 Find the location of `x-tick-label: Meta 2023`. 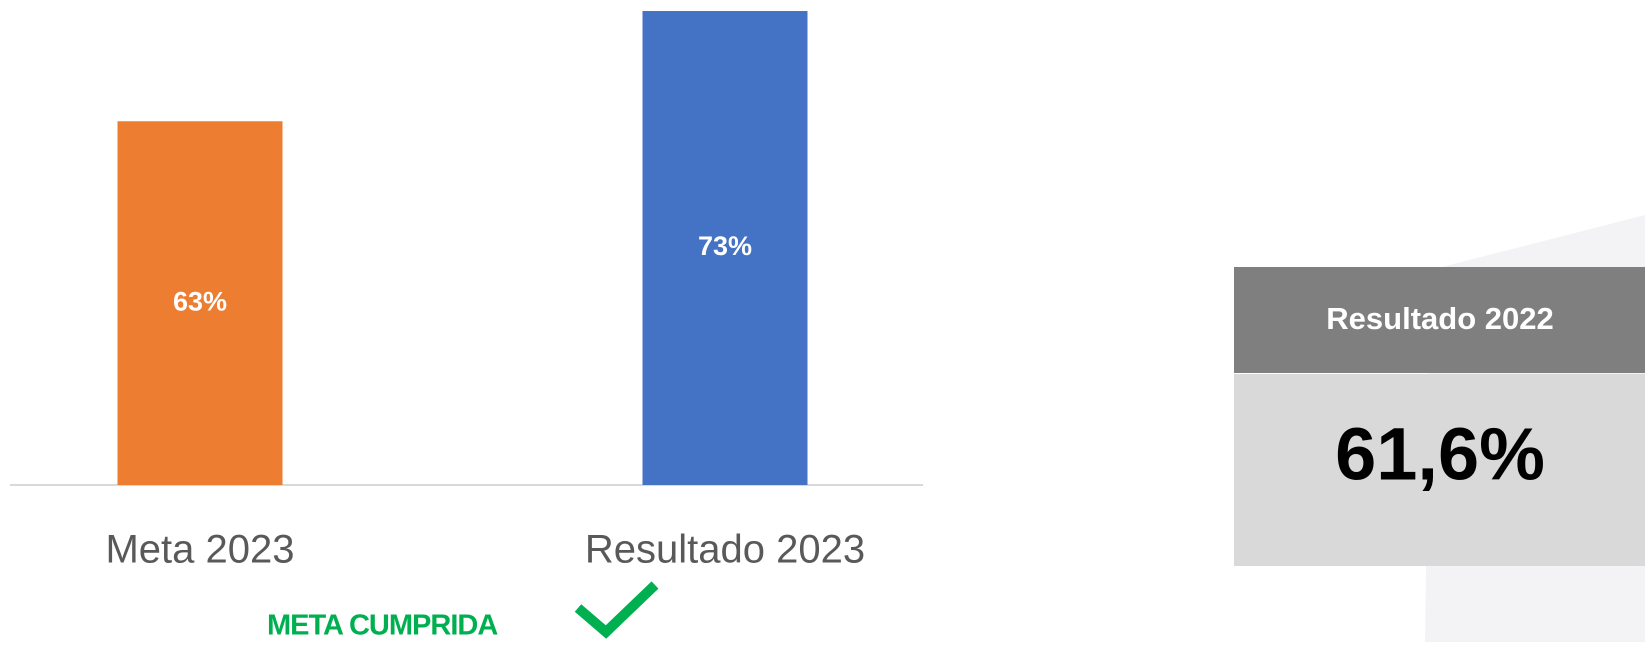

x-tick-label: Meta 2023 is located at coordinates (199, 550).